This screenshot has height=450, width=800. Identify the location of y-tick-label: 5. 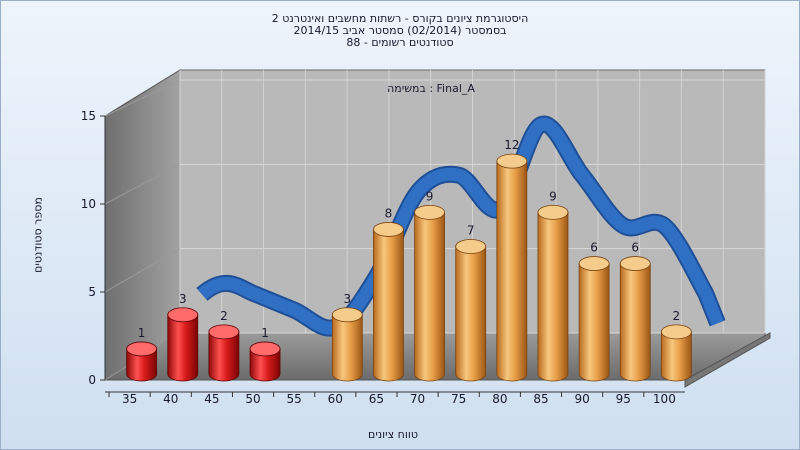
(92, 292).